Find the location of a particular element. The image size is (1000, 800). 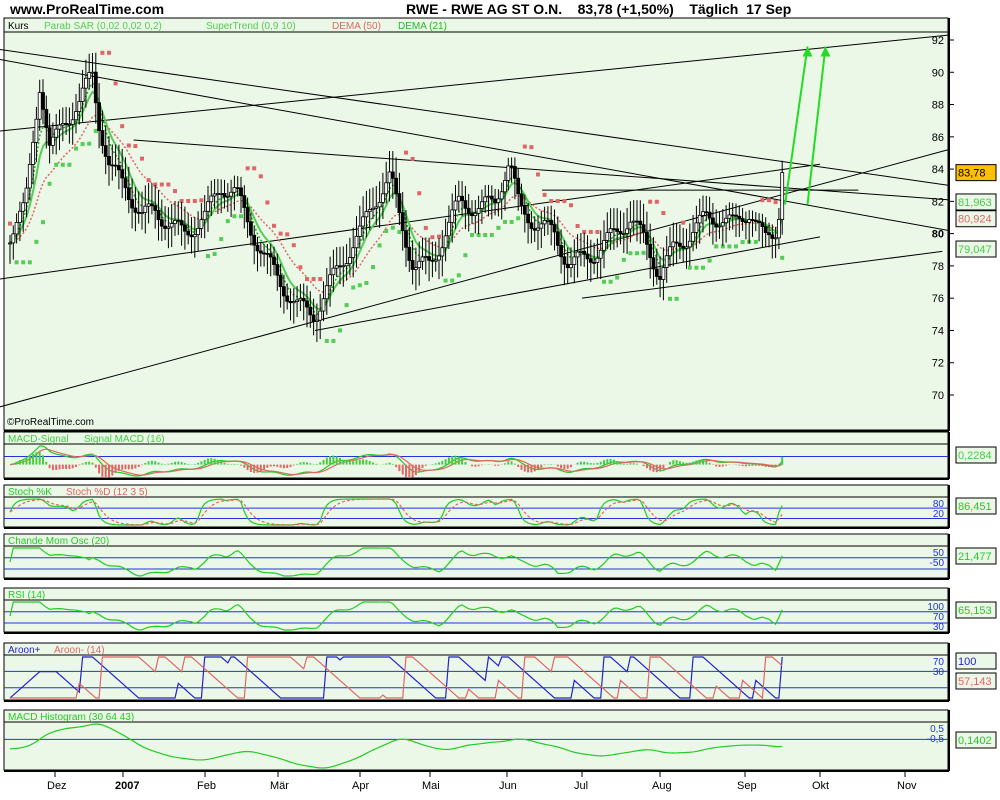

level-label: 70 is located at coordinates (939, 662).